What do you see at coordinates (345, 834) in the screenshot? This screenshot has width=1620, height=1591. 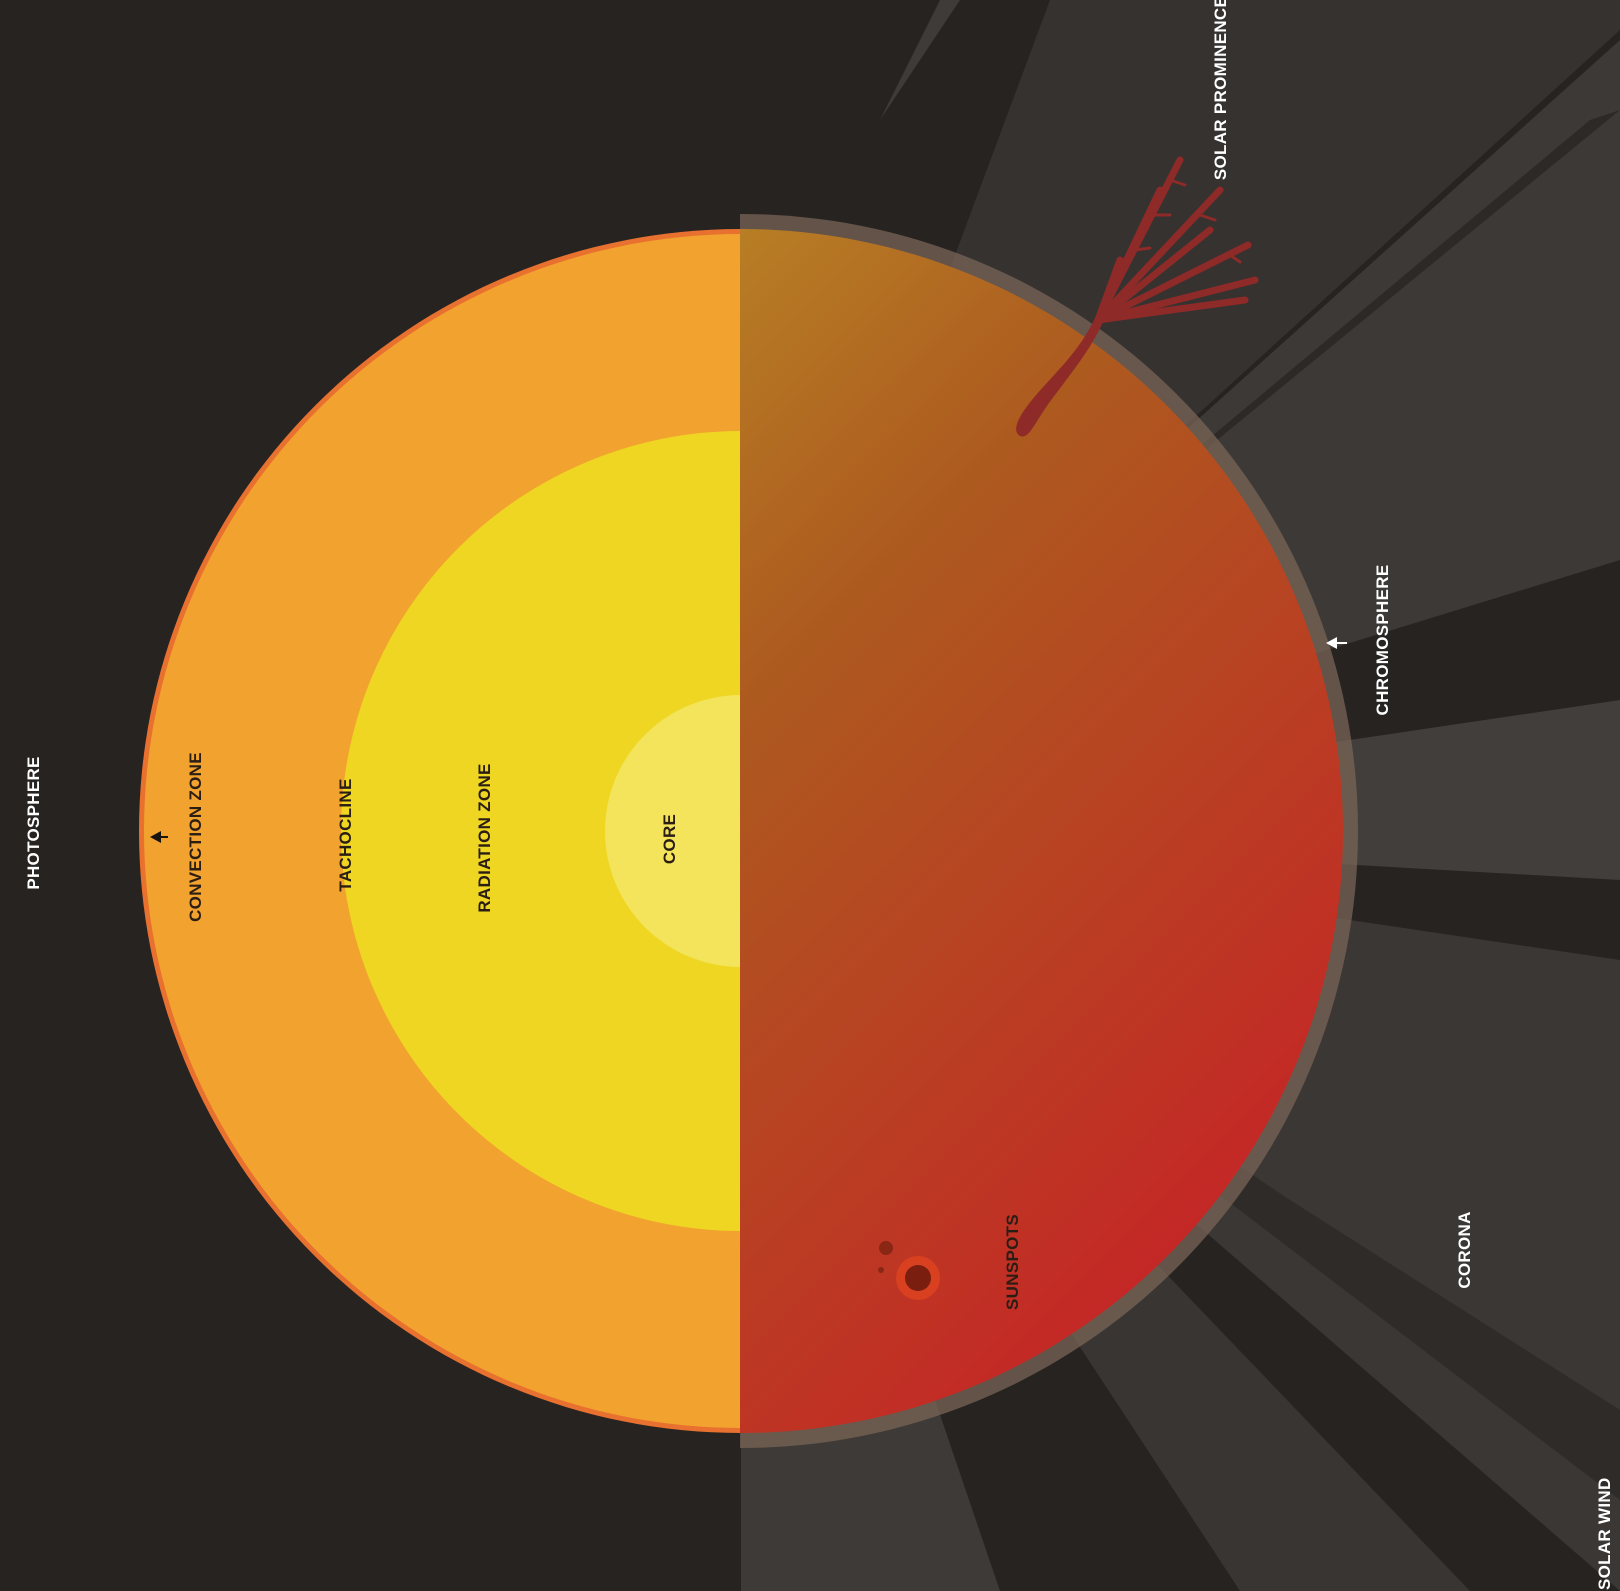 I see `label-tachocline: TACHOCLINE` at bounding box center [345, 834].